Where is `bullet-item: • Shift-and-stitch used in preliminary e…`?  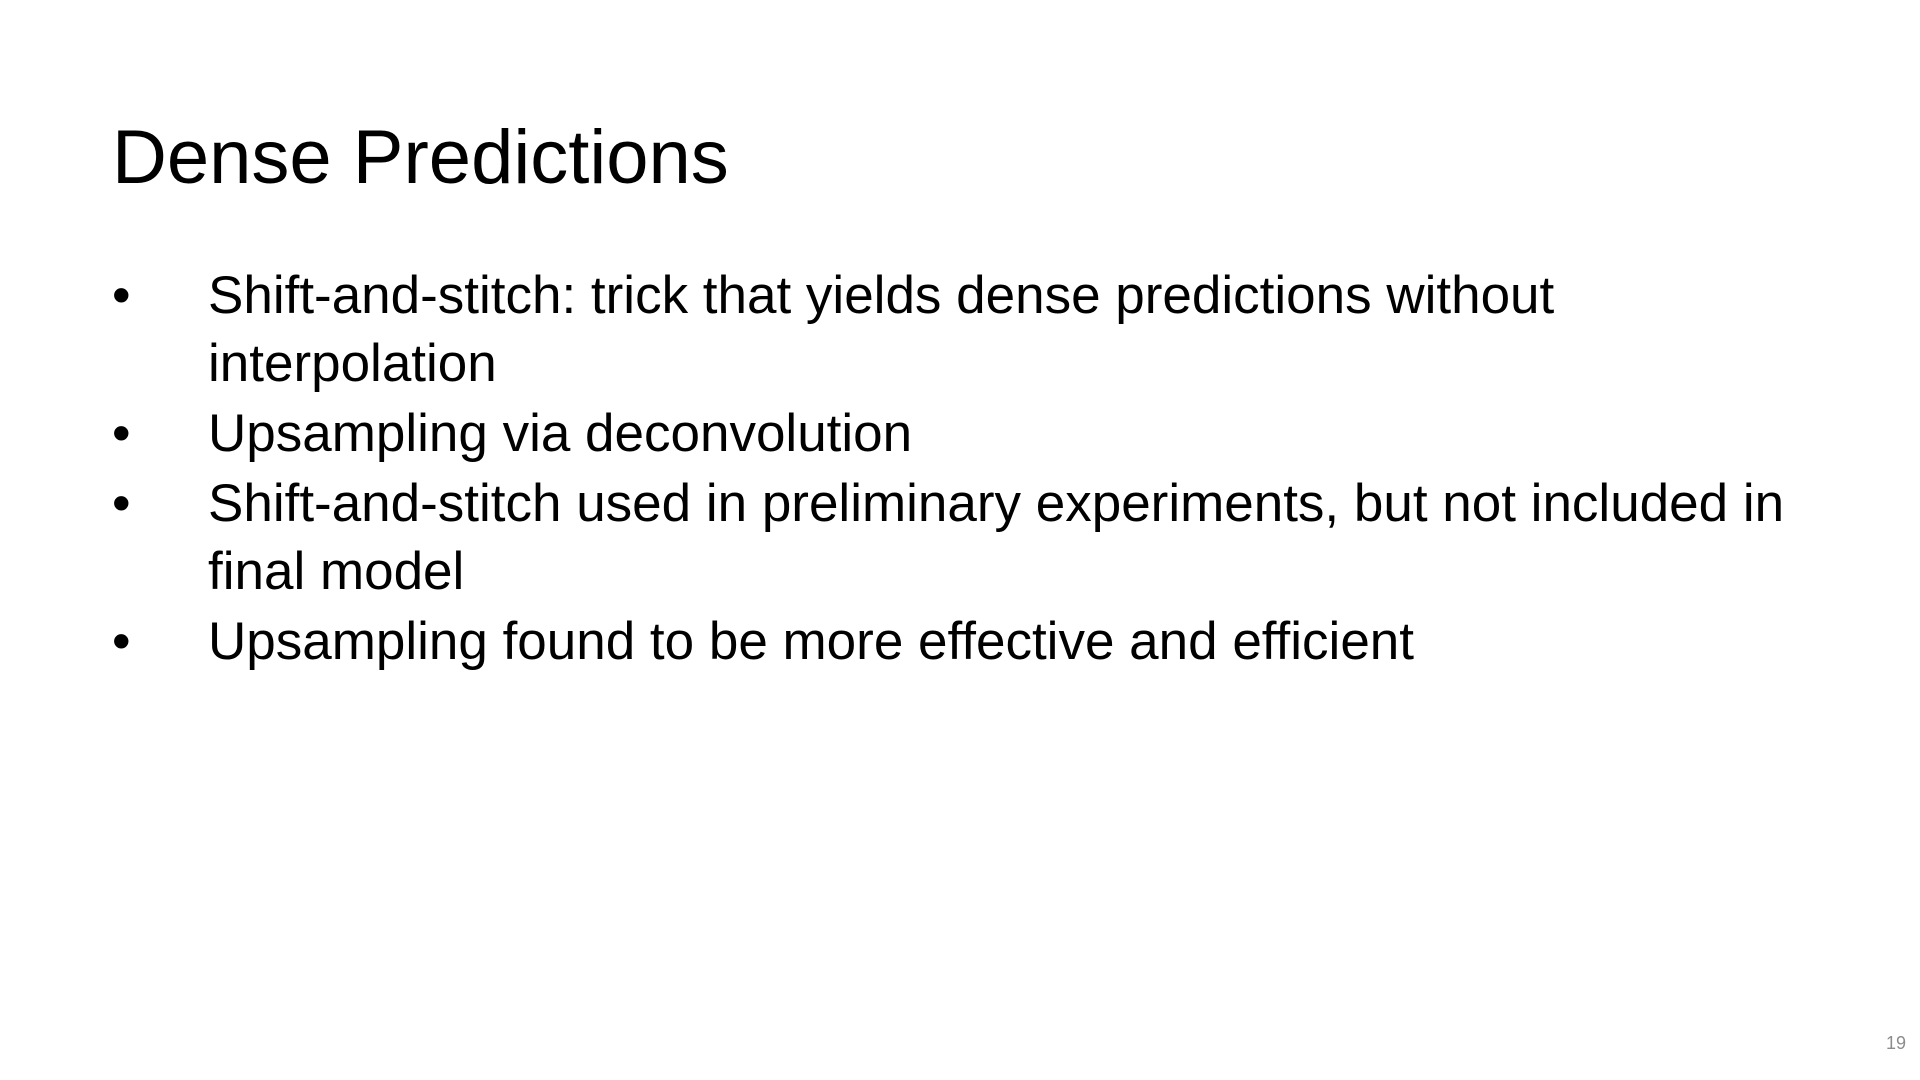
bullet-item: • Shift-and-stitch used in preliminary e… is located at coordinates (962, 538).